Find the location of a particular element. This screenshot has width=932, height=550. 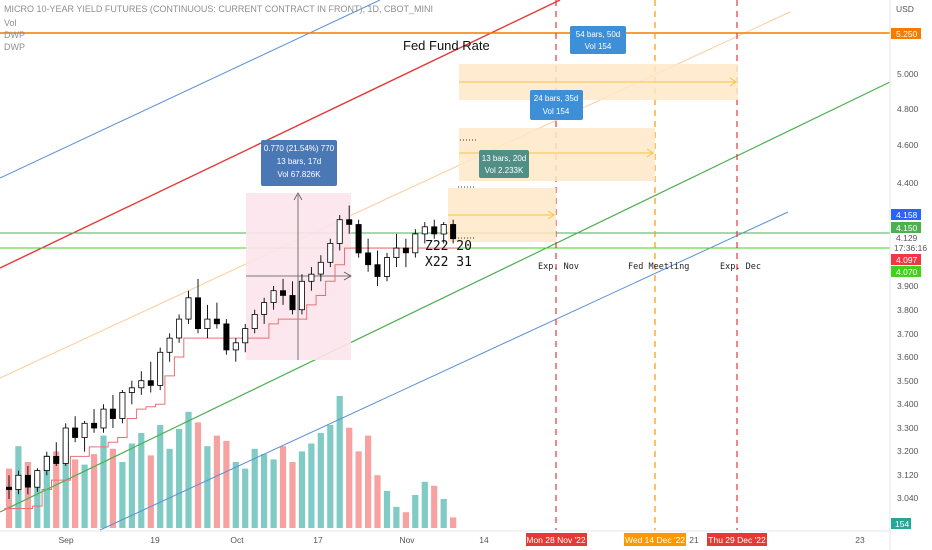

indicator-vol: Vol is located at coordinates (10, 23).